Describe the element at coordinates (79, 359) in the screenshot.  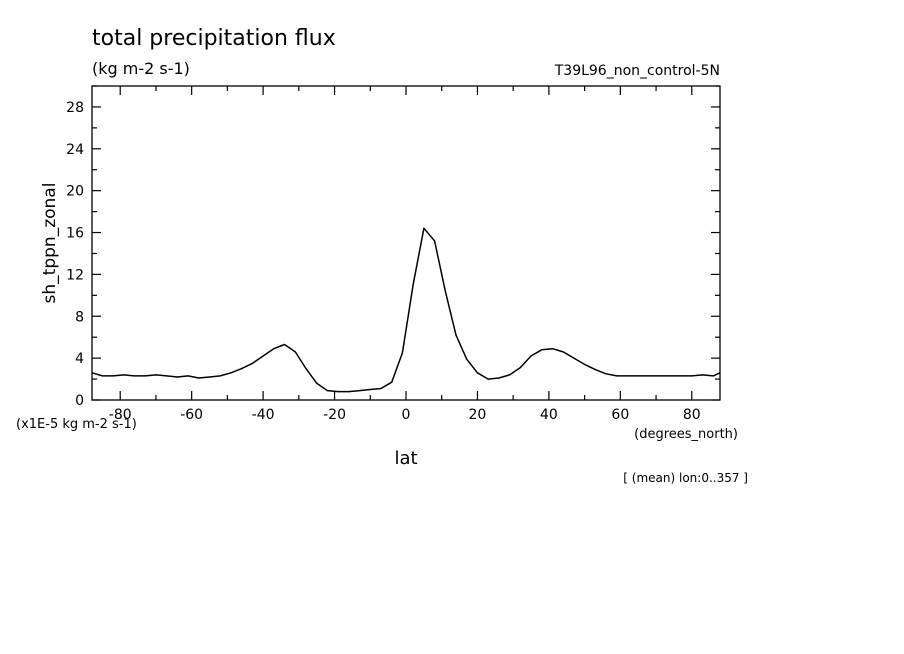
I see `y-tick-label: 4` at that location.